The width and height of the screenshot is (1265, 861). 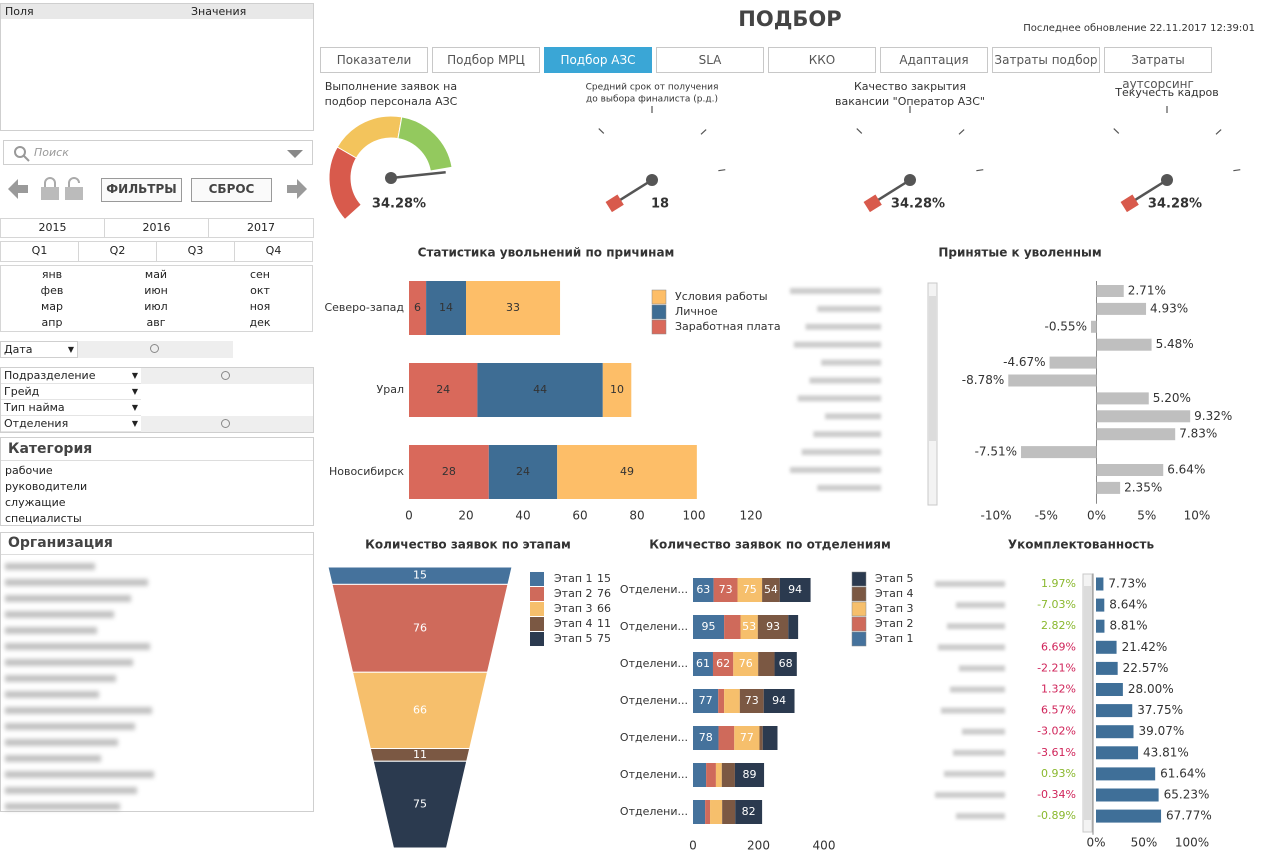 What do you see at coordinates (579, 516) in the screenshot?
I see `x-tick-label: 60` at bounding box center [579, 516].